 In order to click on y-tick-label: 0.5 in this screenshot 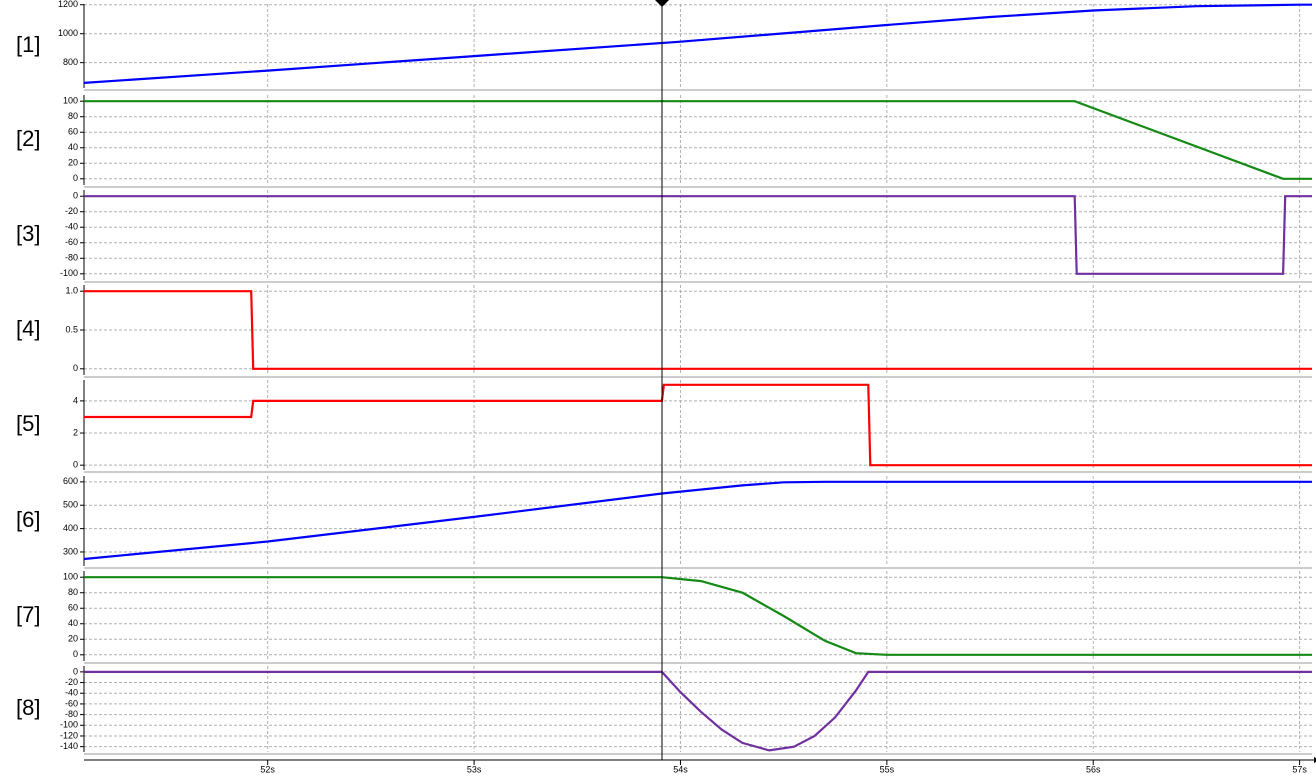, I will do `click(71, 329)`.